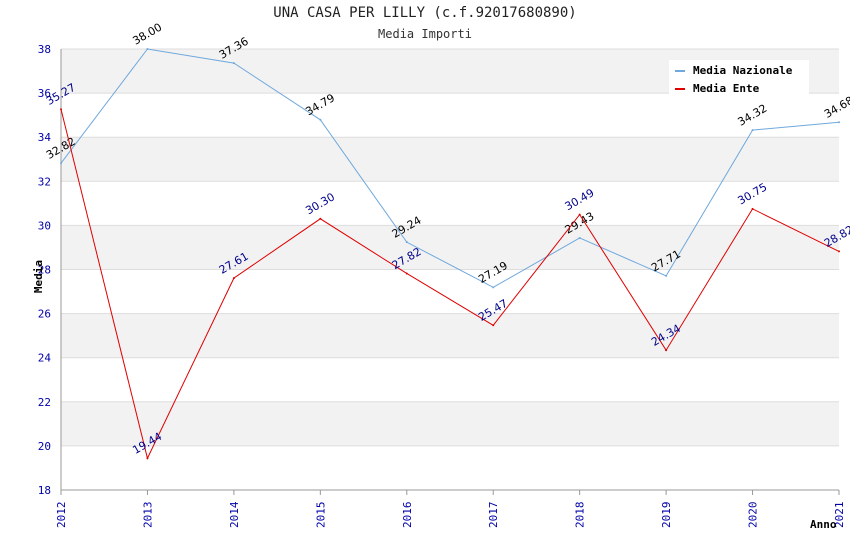 The height and width of the screenshot is (550, 850). What do you see at coordinates (44, 225) in the screenshot?
I see `y-tick-label: 30` at bounding box center [44, 225].